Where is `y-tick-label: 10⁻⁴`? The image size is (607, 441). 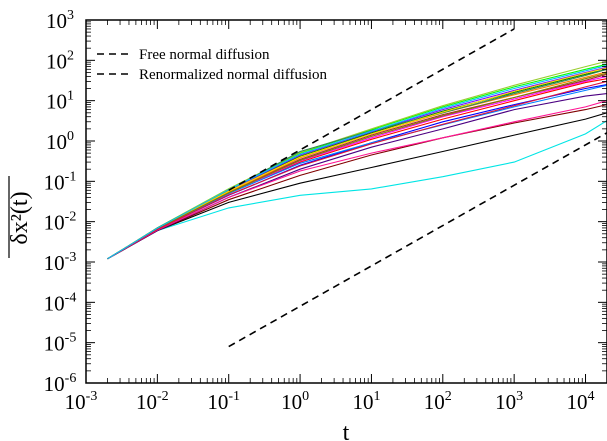 y-tick-label: 10⁻⁴ is located at coordinates (60, 302).